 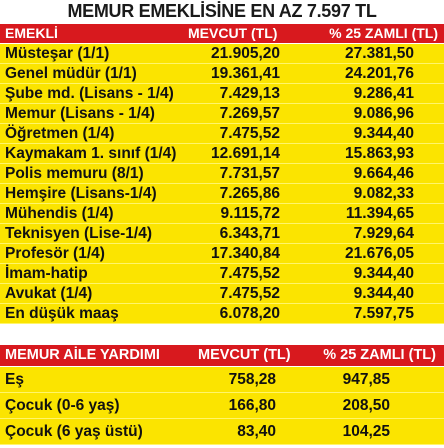 What do you see at coordinates (89, 93) in the screenshot?
I see `cell-title: Şube md. (Lisans - 1/4)` at bounding box center [89, 93].